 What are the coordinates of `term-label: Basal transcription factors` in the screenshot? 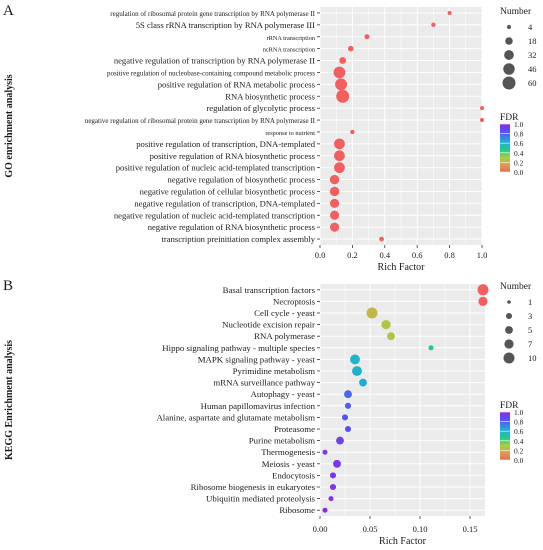 It's located at (269, 290).